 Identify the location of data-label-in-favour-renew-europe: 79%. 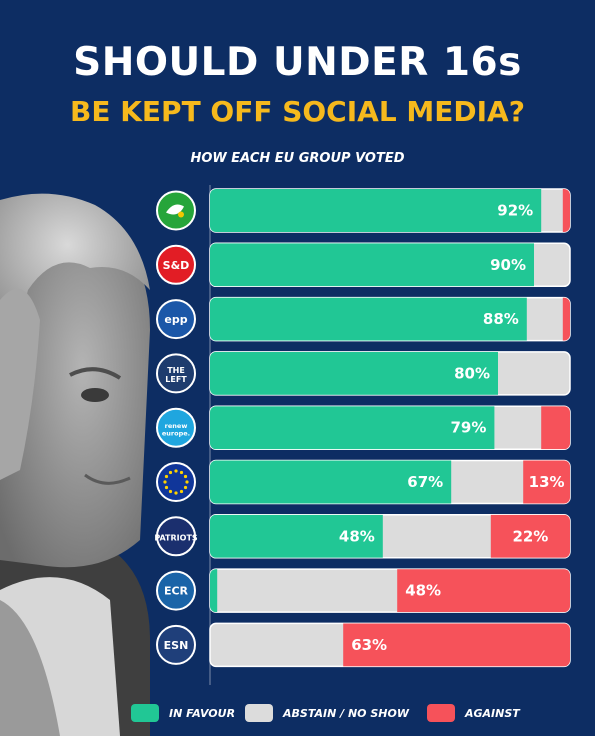
(468, 428).